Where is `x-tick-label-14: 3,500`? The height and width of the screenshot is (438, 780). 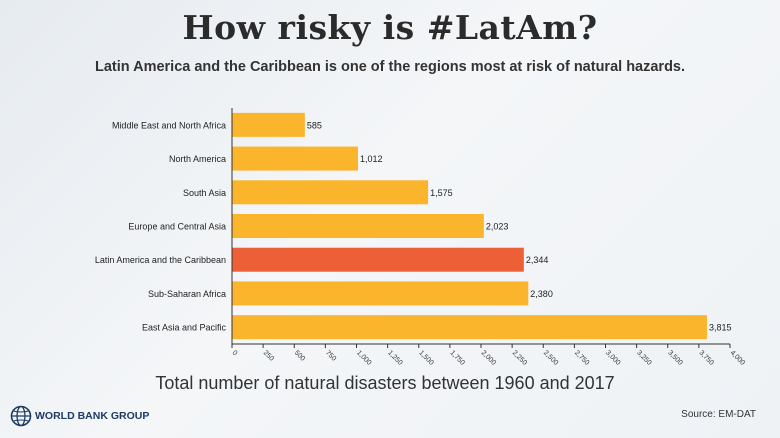
x-tick-label-14: 3,500 is located at coordinates (674, 357).